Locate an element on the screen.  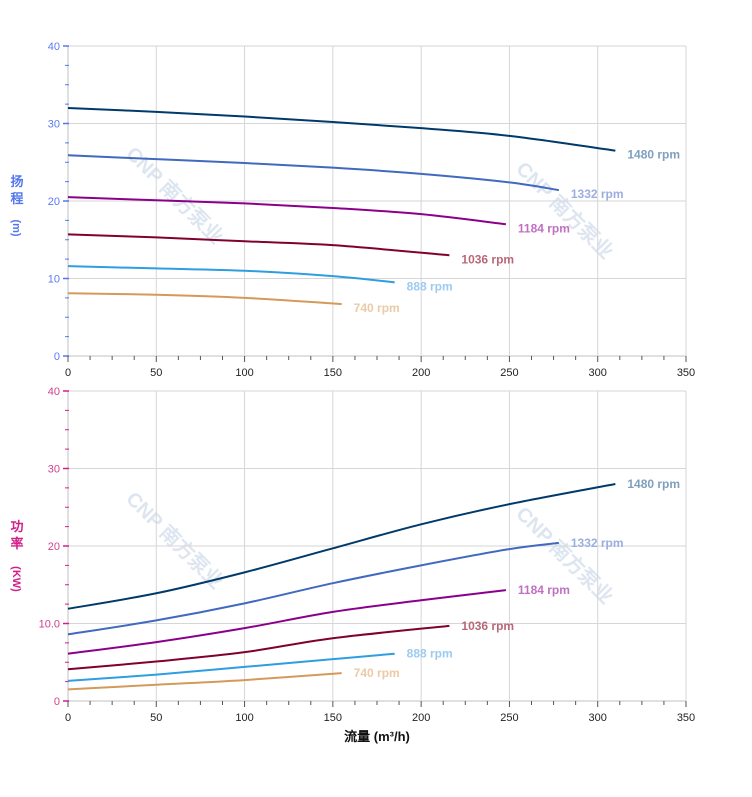
y-axis-title-char: 功 is located at coordinates (16, 526).